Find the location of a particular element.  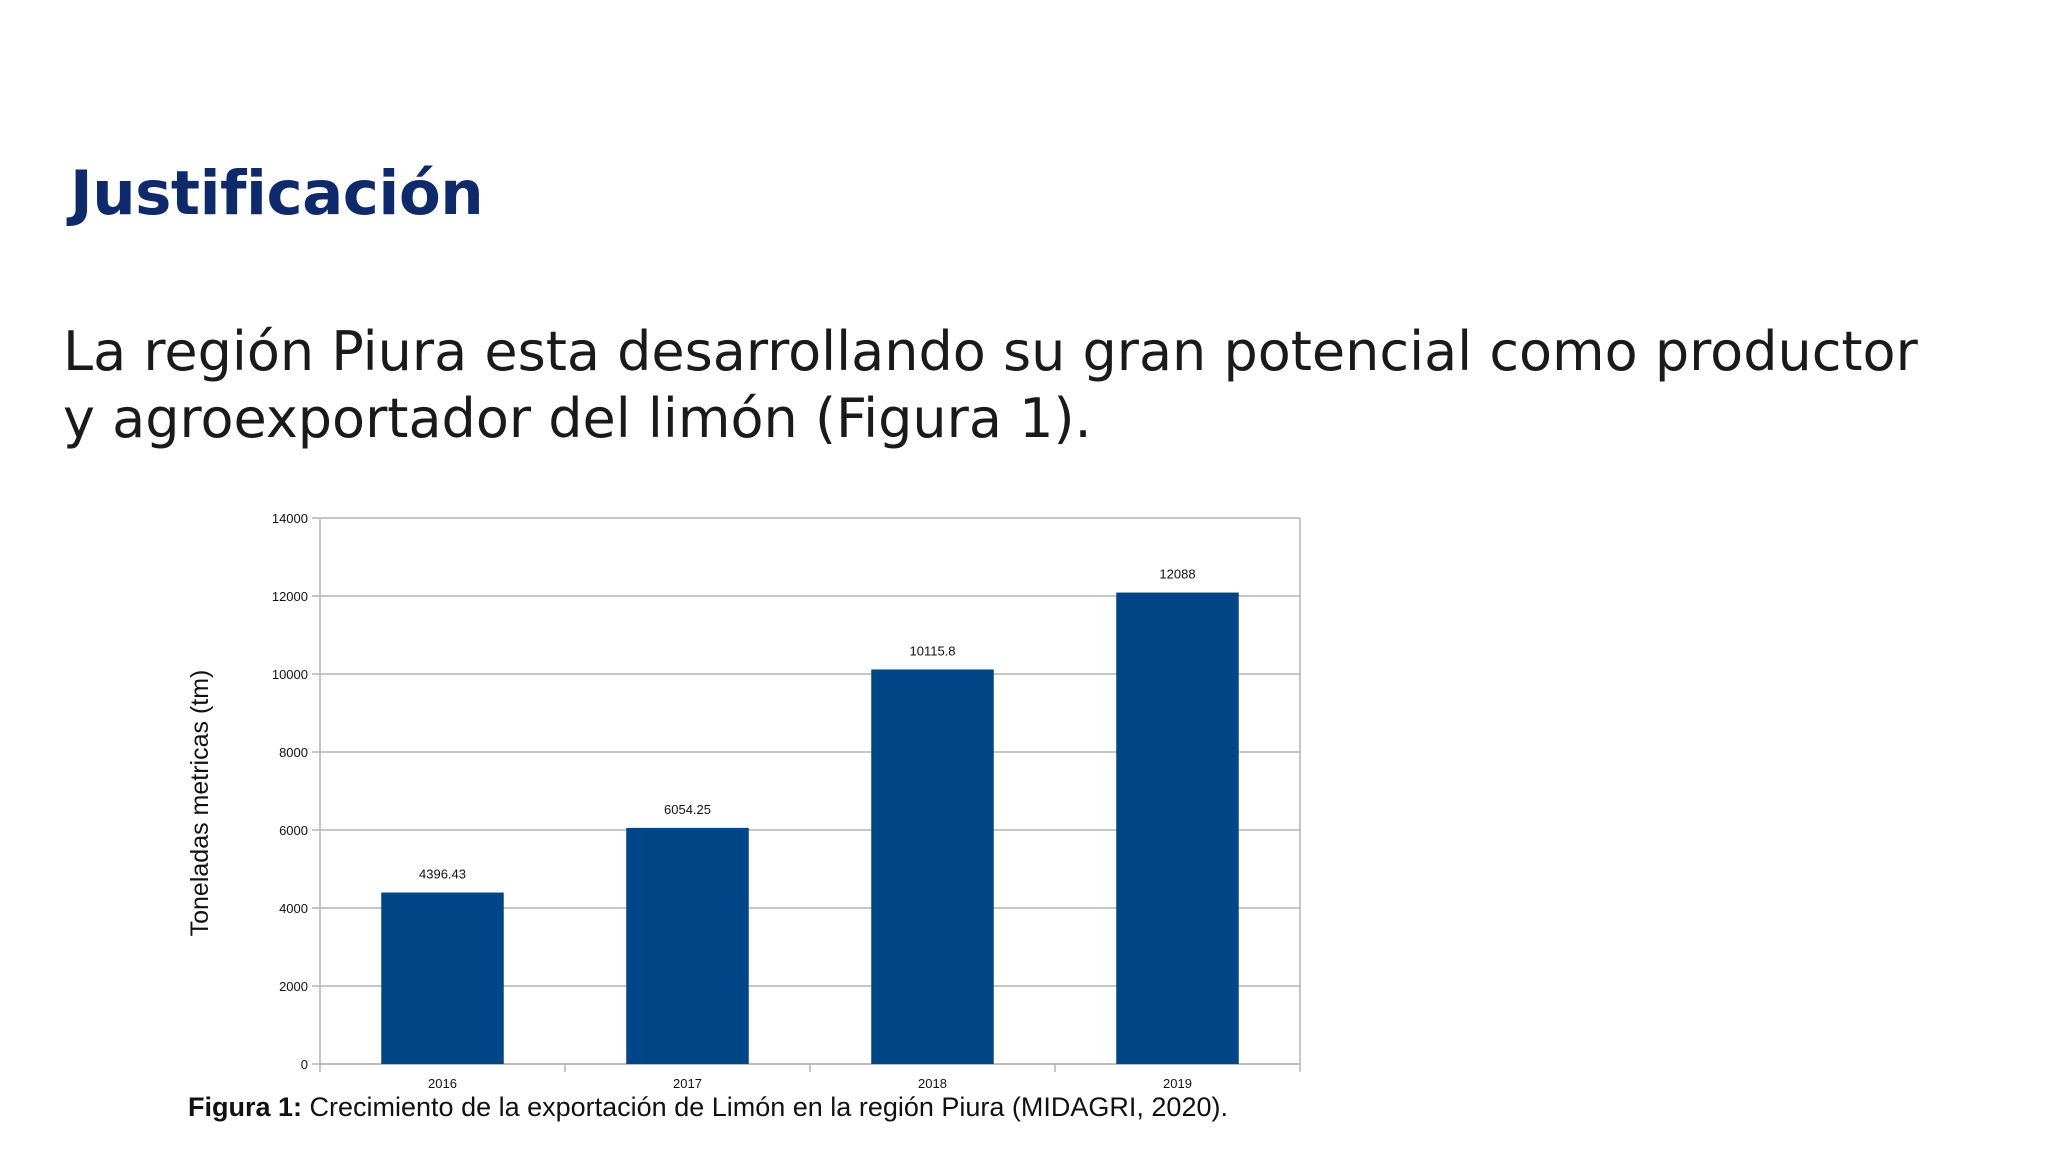

figure-caption-label: Figura 1: is located at coordinates (245, 1107).